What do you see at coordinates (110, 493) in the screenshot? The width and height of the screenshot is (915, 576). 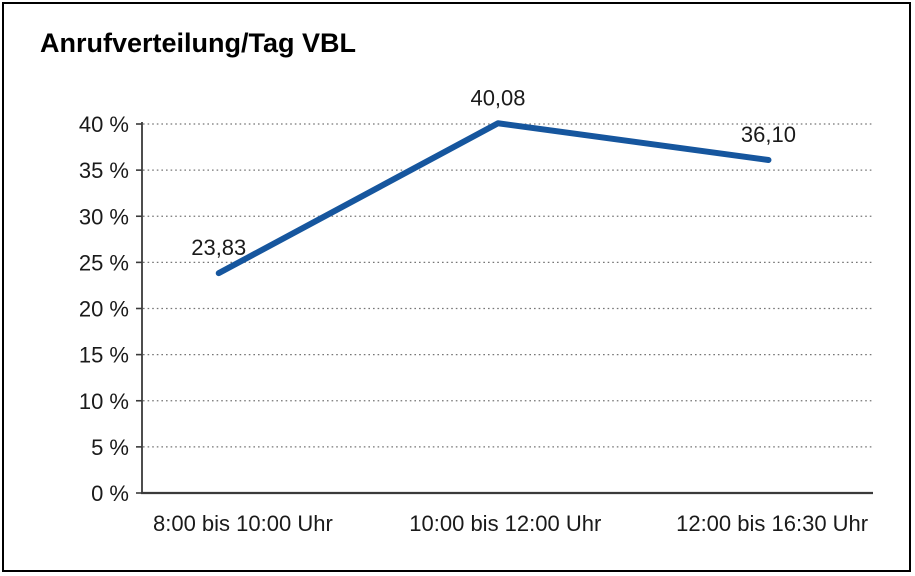 I see `y-tick-label: 0 %` at bounding box center [110, 493].